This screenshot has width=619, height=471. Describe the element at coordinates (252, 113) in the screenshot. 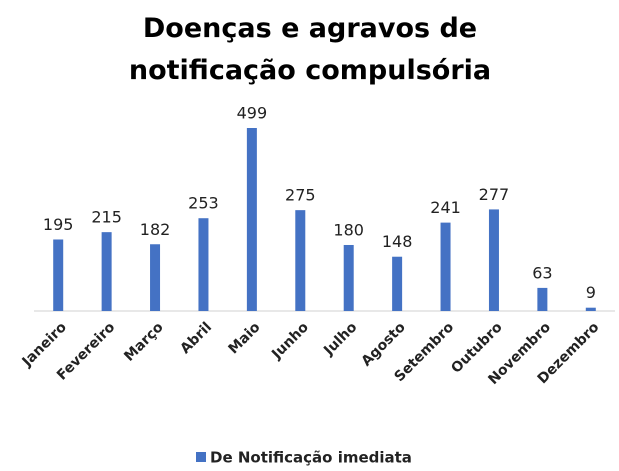

I see `data-label: 499` at that location.